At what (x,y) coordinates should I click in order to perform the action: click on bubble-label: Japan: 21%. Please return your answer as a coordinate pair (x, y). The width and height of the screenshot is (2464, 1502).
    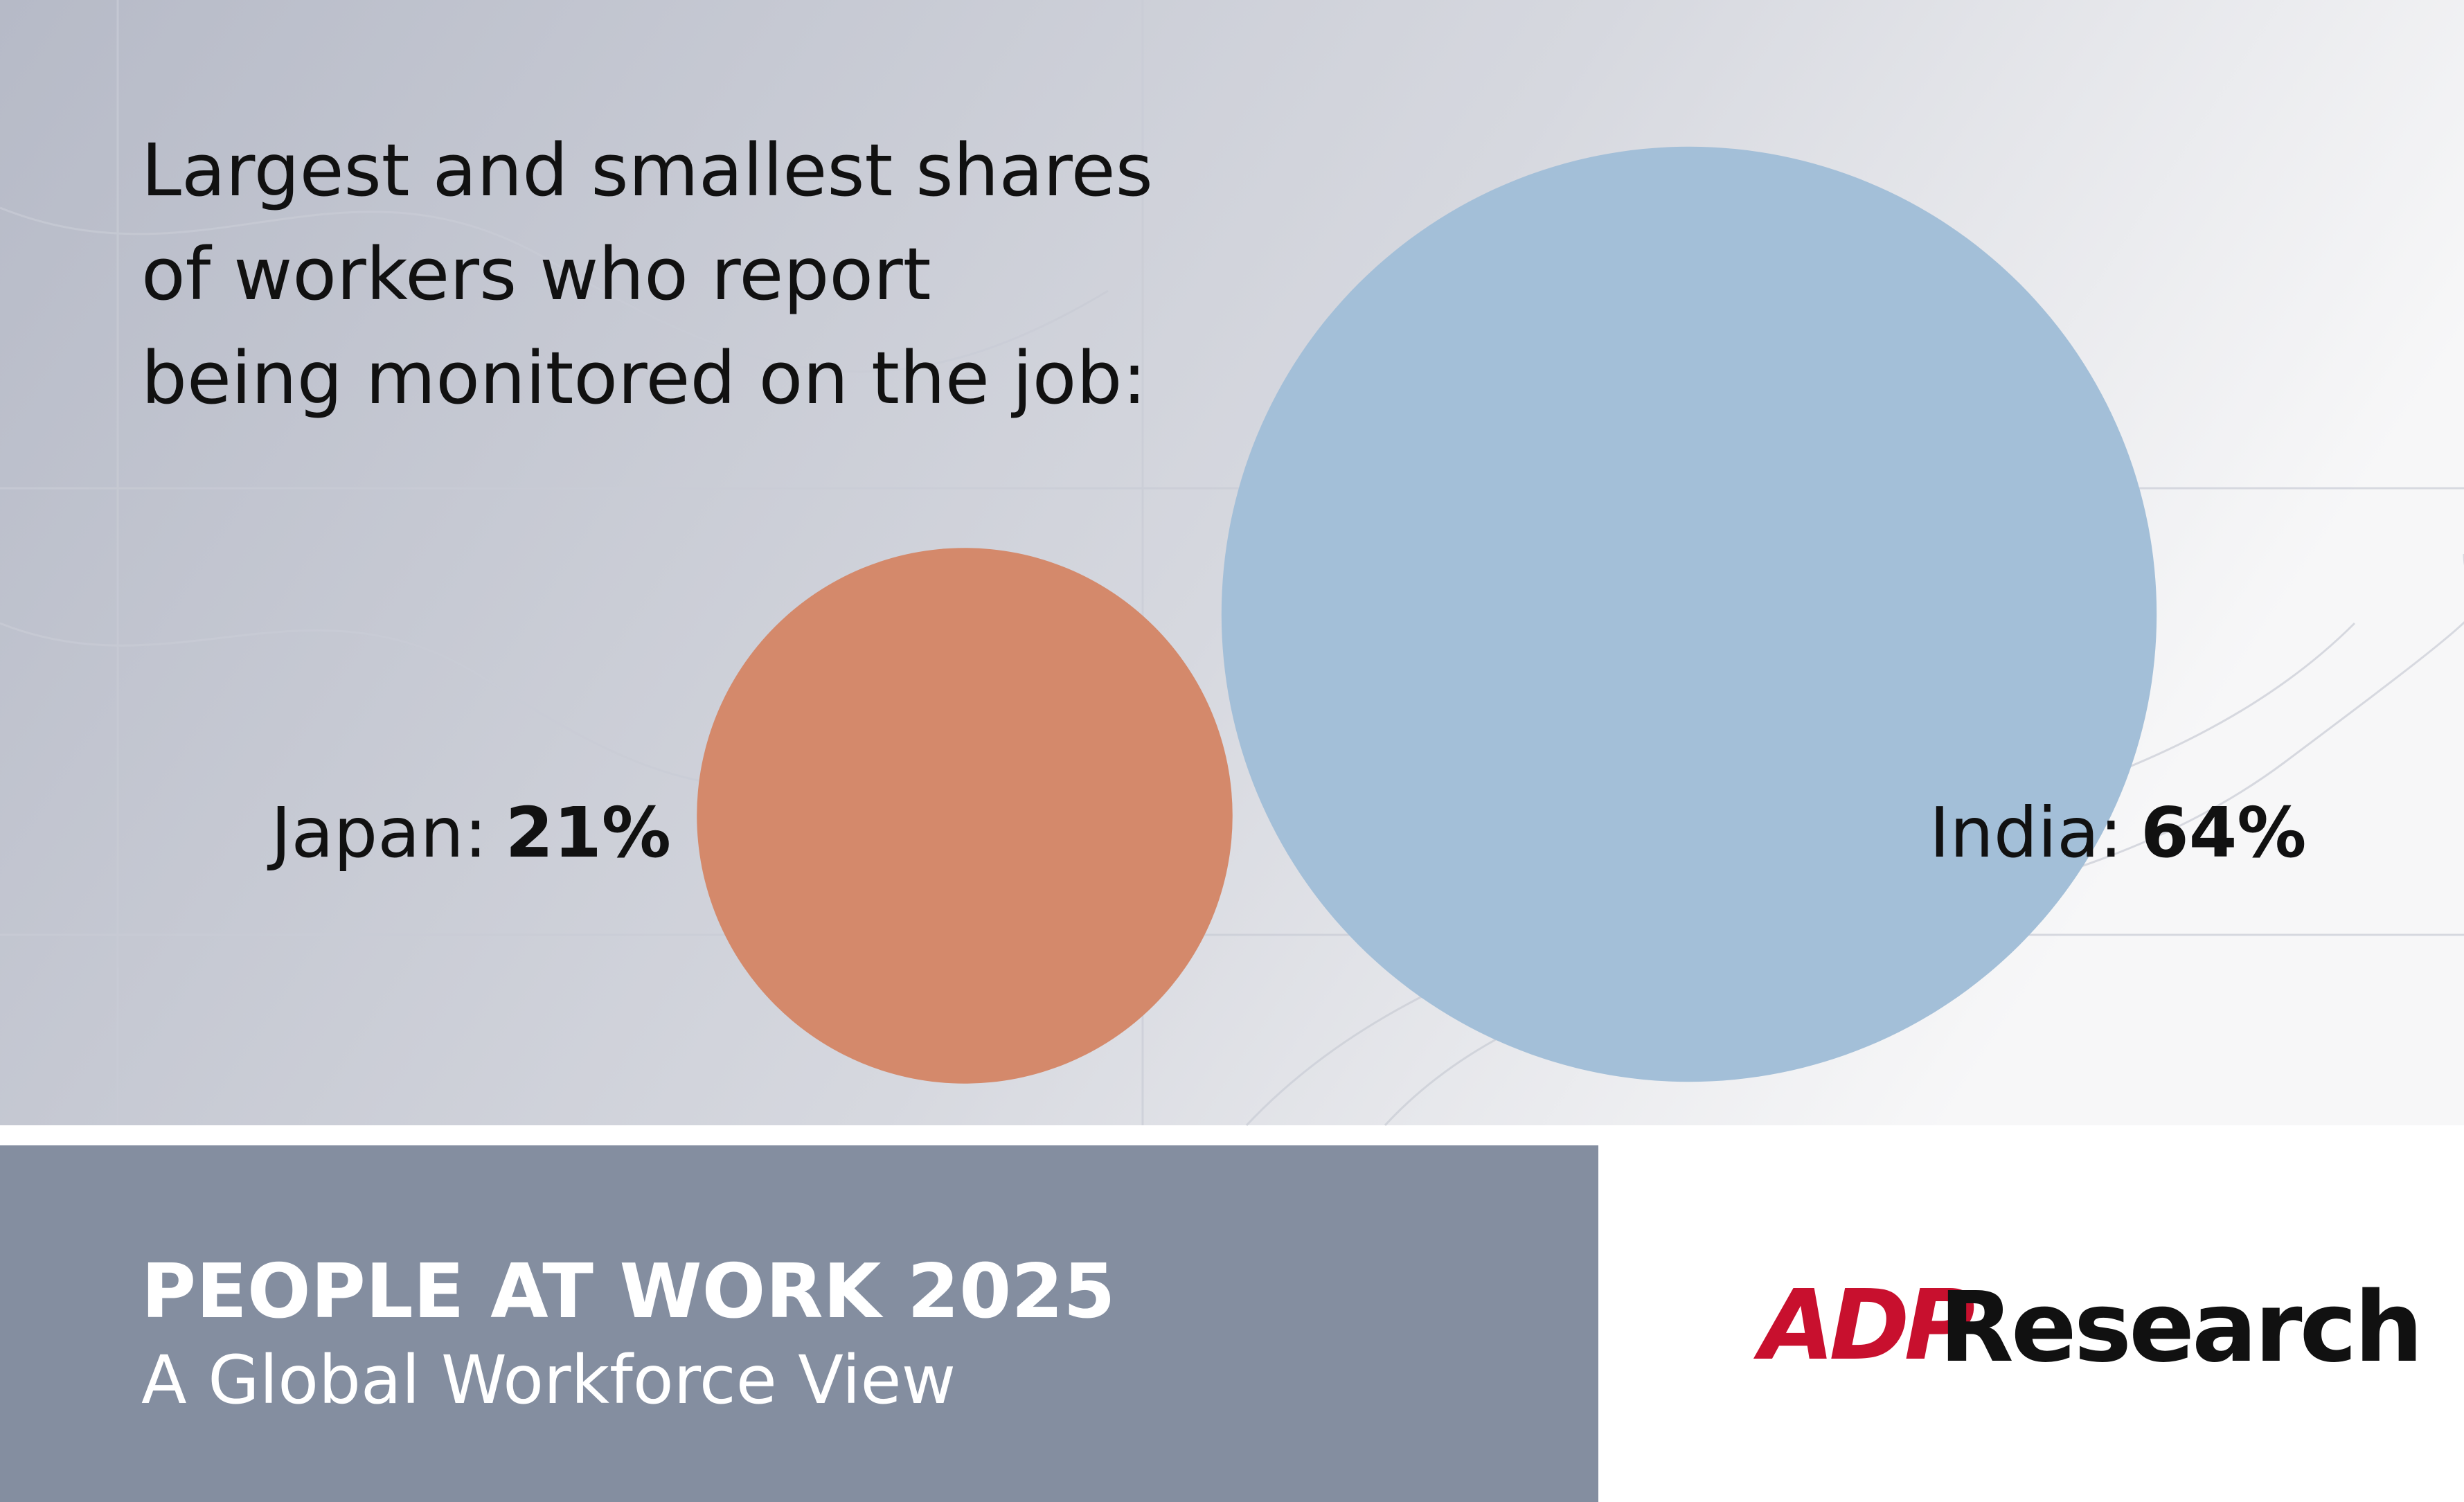
    Looking at the image, I should click on (469, 832).